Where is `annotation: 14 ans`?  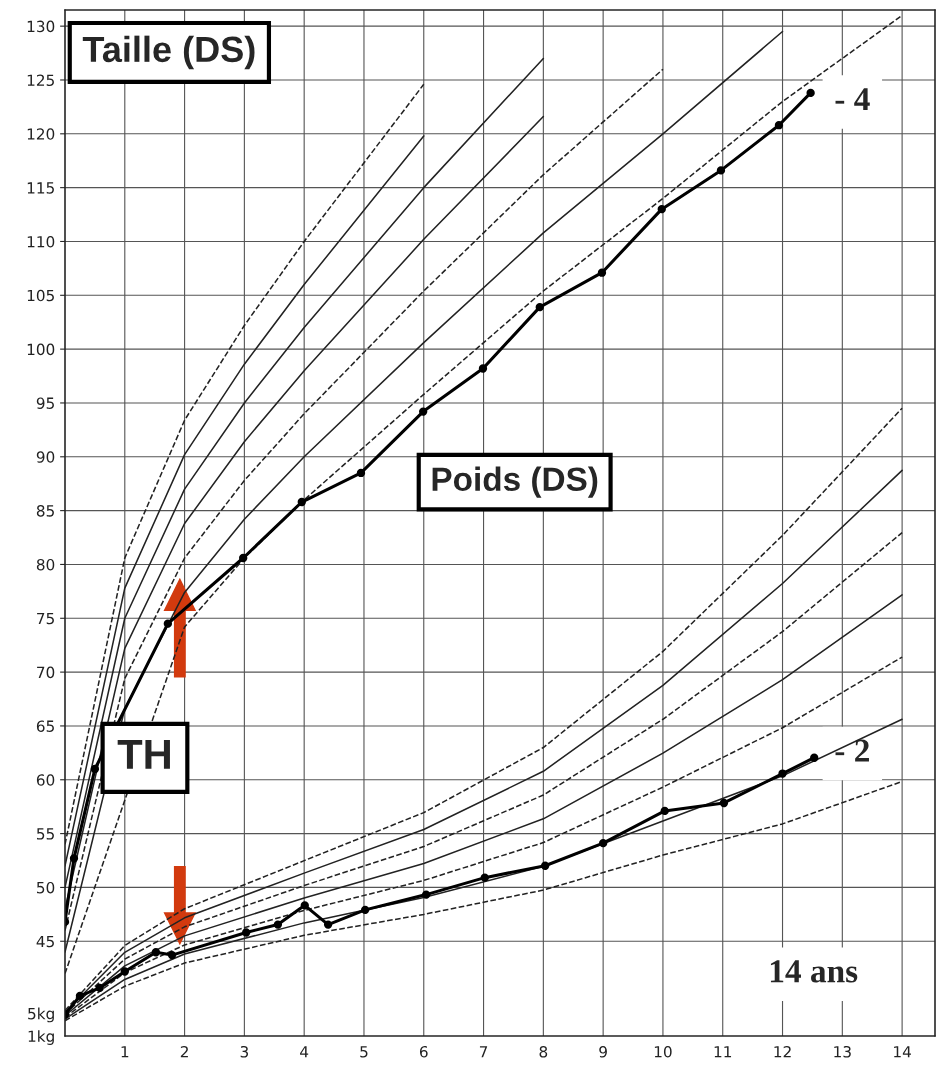
annotation: 14 ans is located at coordinates (814, 971).